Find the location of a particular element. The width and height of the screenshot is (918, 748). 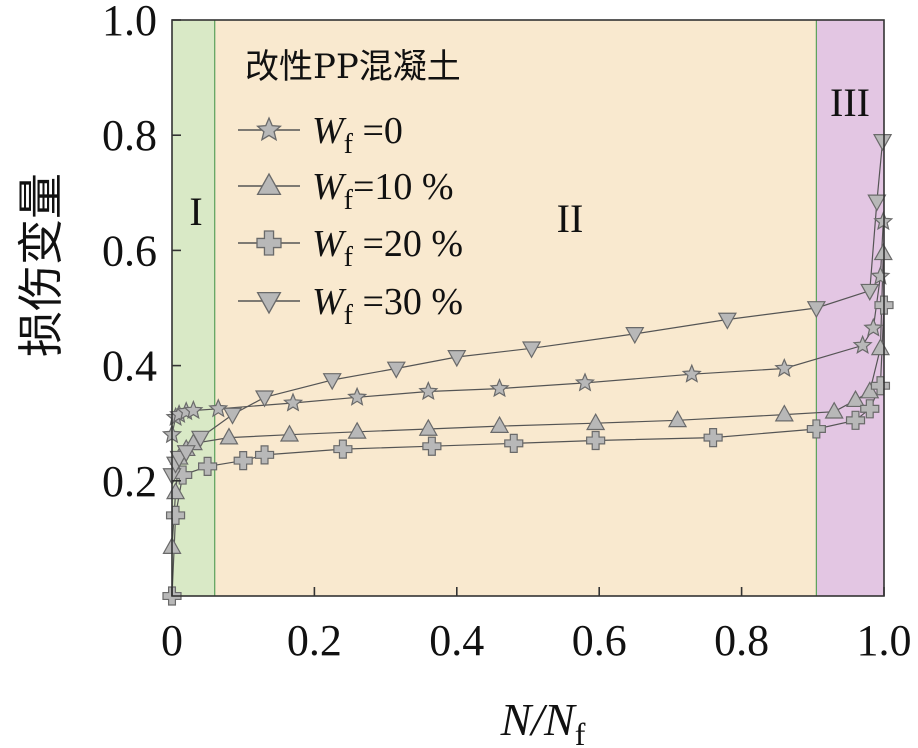

marker-s1-p15 is located at coordinates (870, 390).